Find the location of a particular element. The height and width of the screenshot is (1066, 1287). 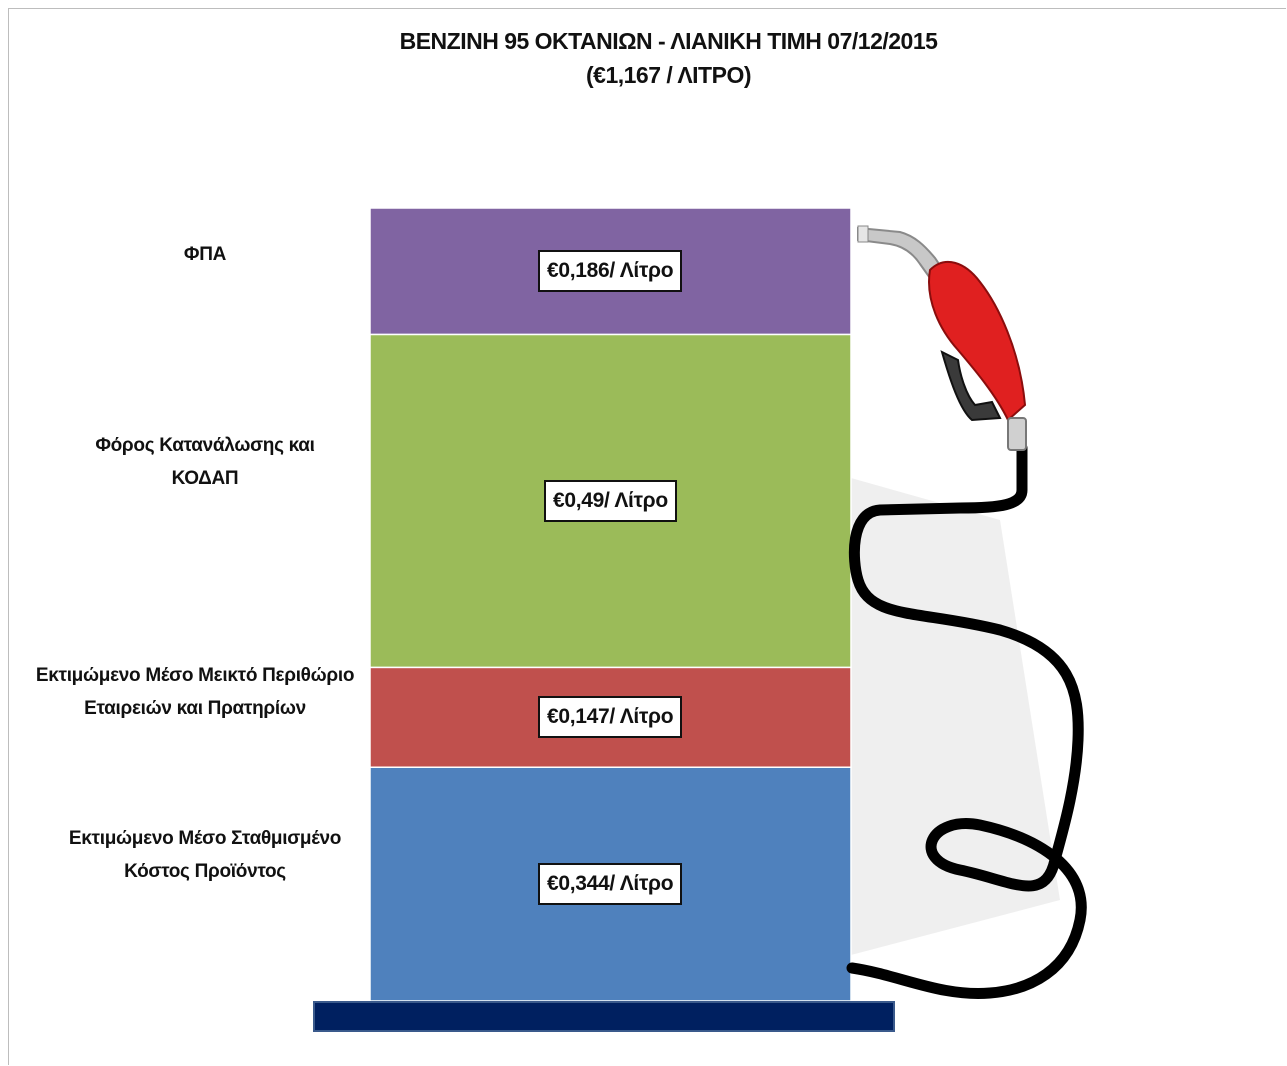

category-label-line: Φόρος Κατανάλωσης και is located at coordinates (205, 446).